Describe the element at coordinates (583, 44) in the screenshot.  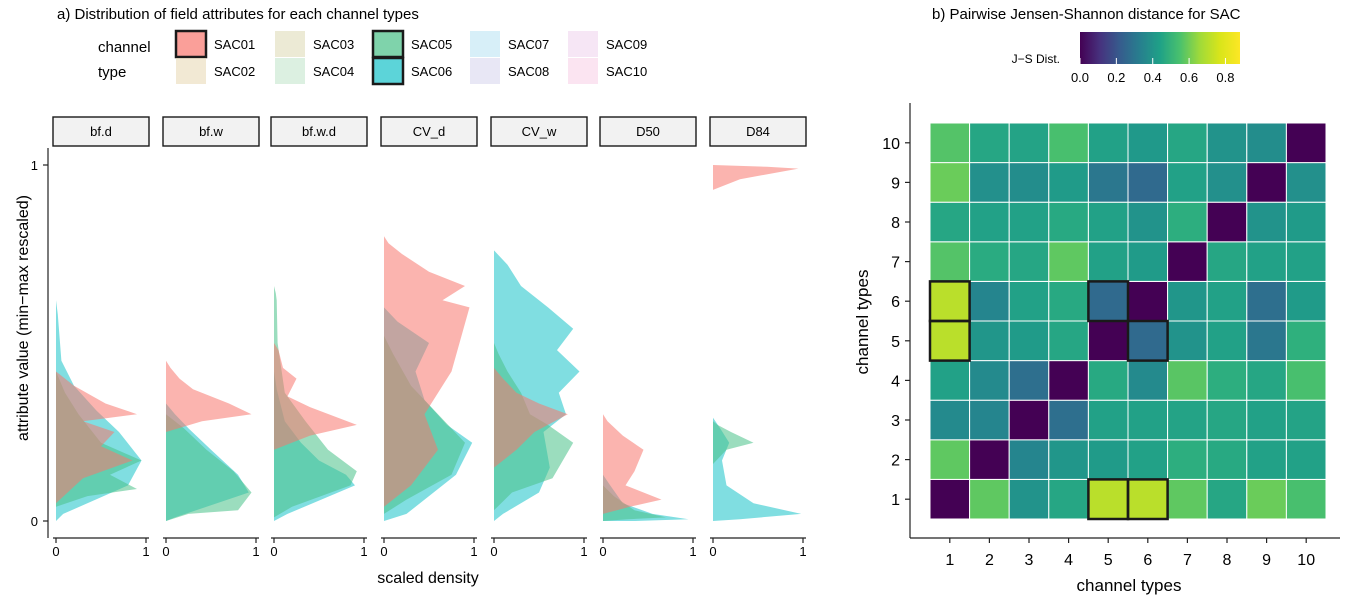
I see `legend-key-sac09` at that location.